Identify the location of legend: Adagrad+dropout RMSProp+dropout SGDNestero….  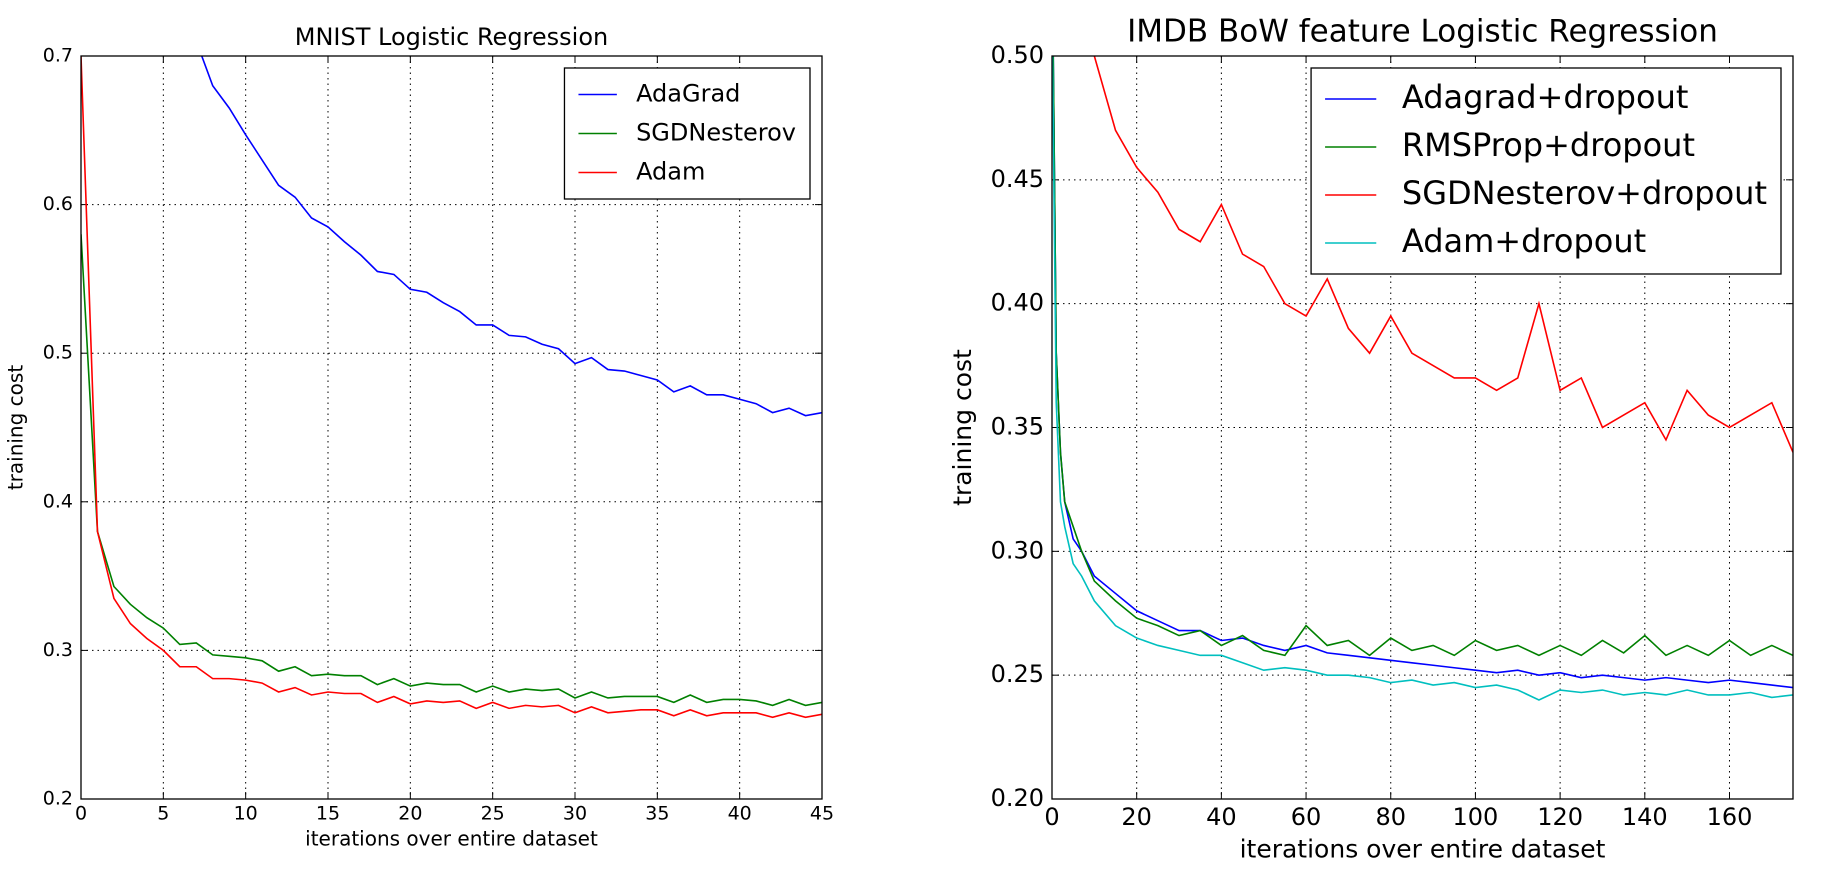
(1546, 171).